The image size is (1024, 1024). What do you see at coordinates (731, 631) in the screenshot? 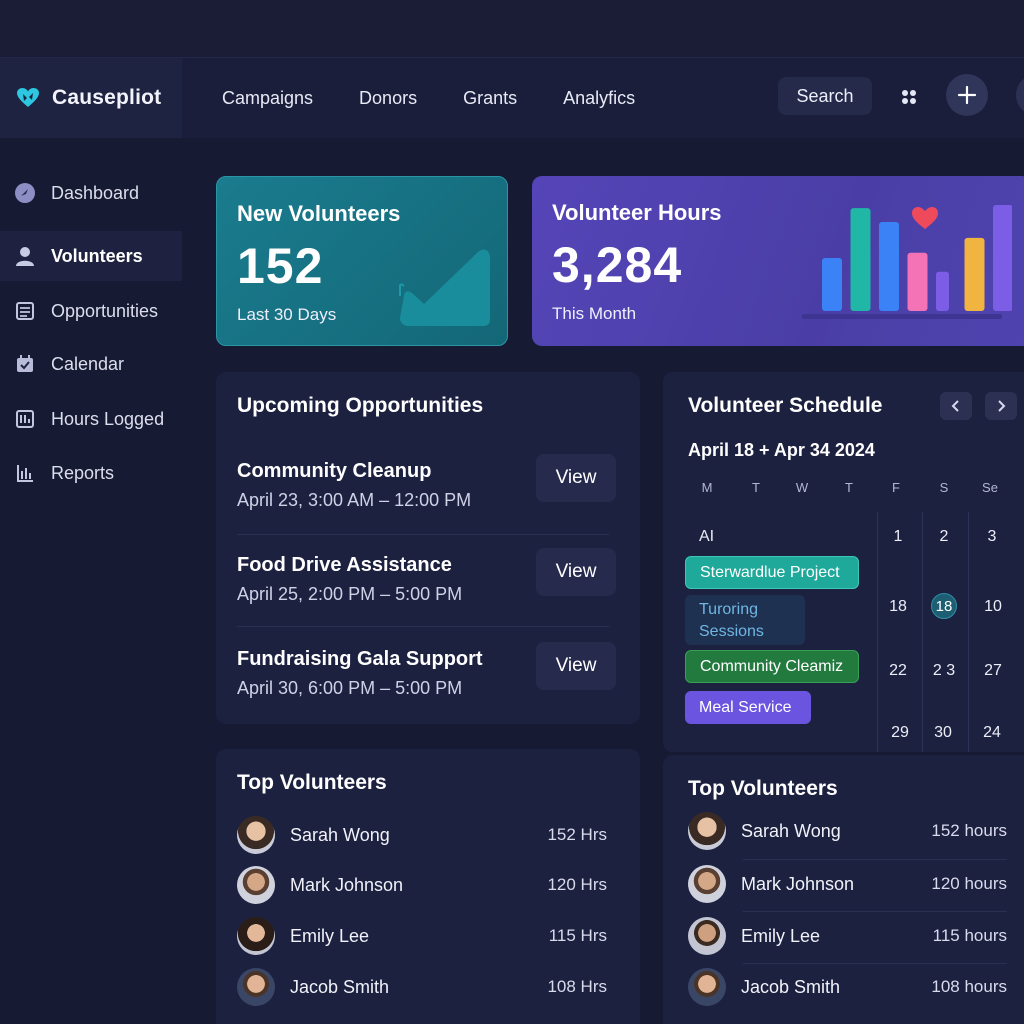
I see `event-chip-line: Sessions` at bounding box center [731, 631].